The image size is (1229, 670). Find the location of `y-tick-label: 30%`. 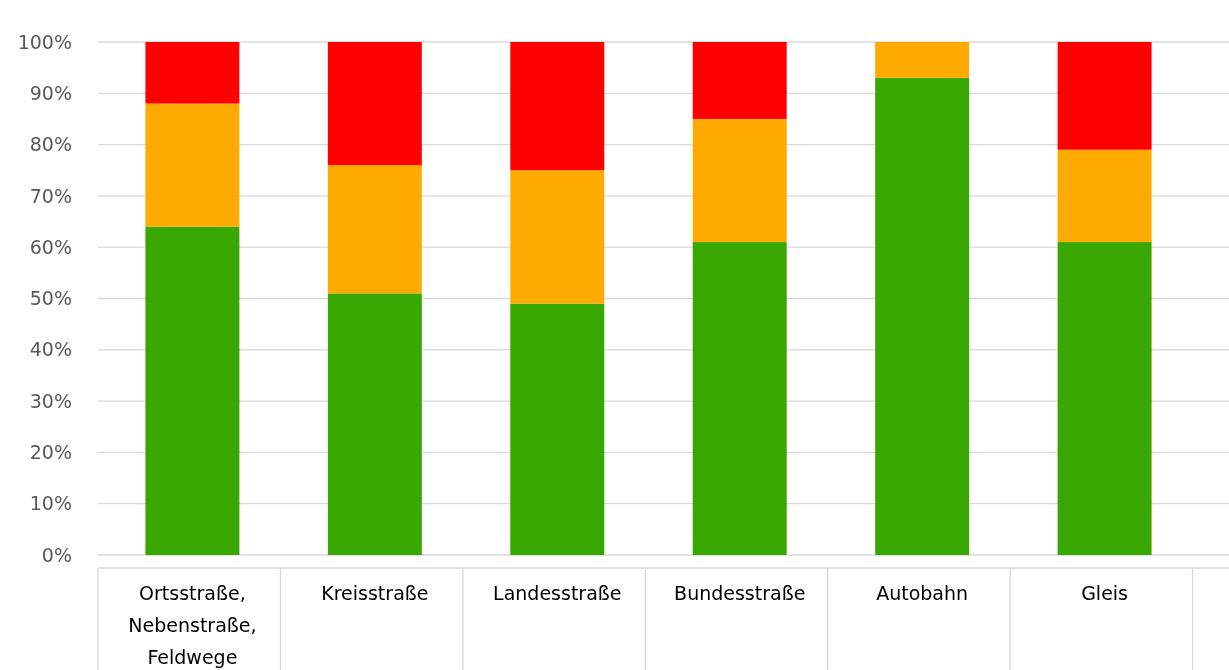

y-tick-label: 30% is located at coordinates (50, 400).